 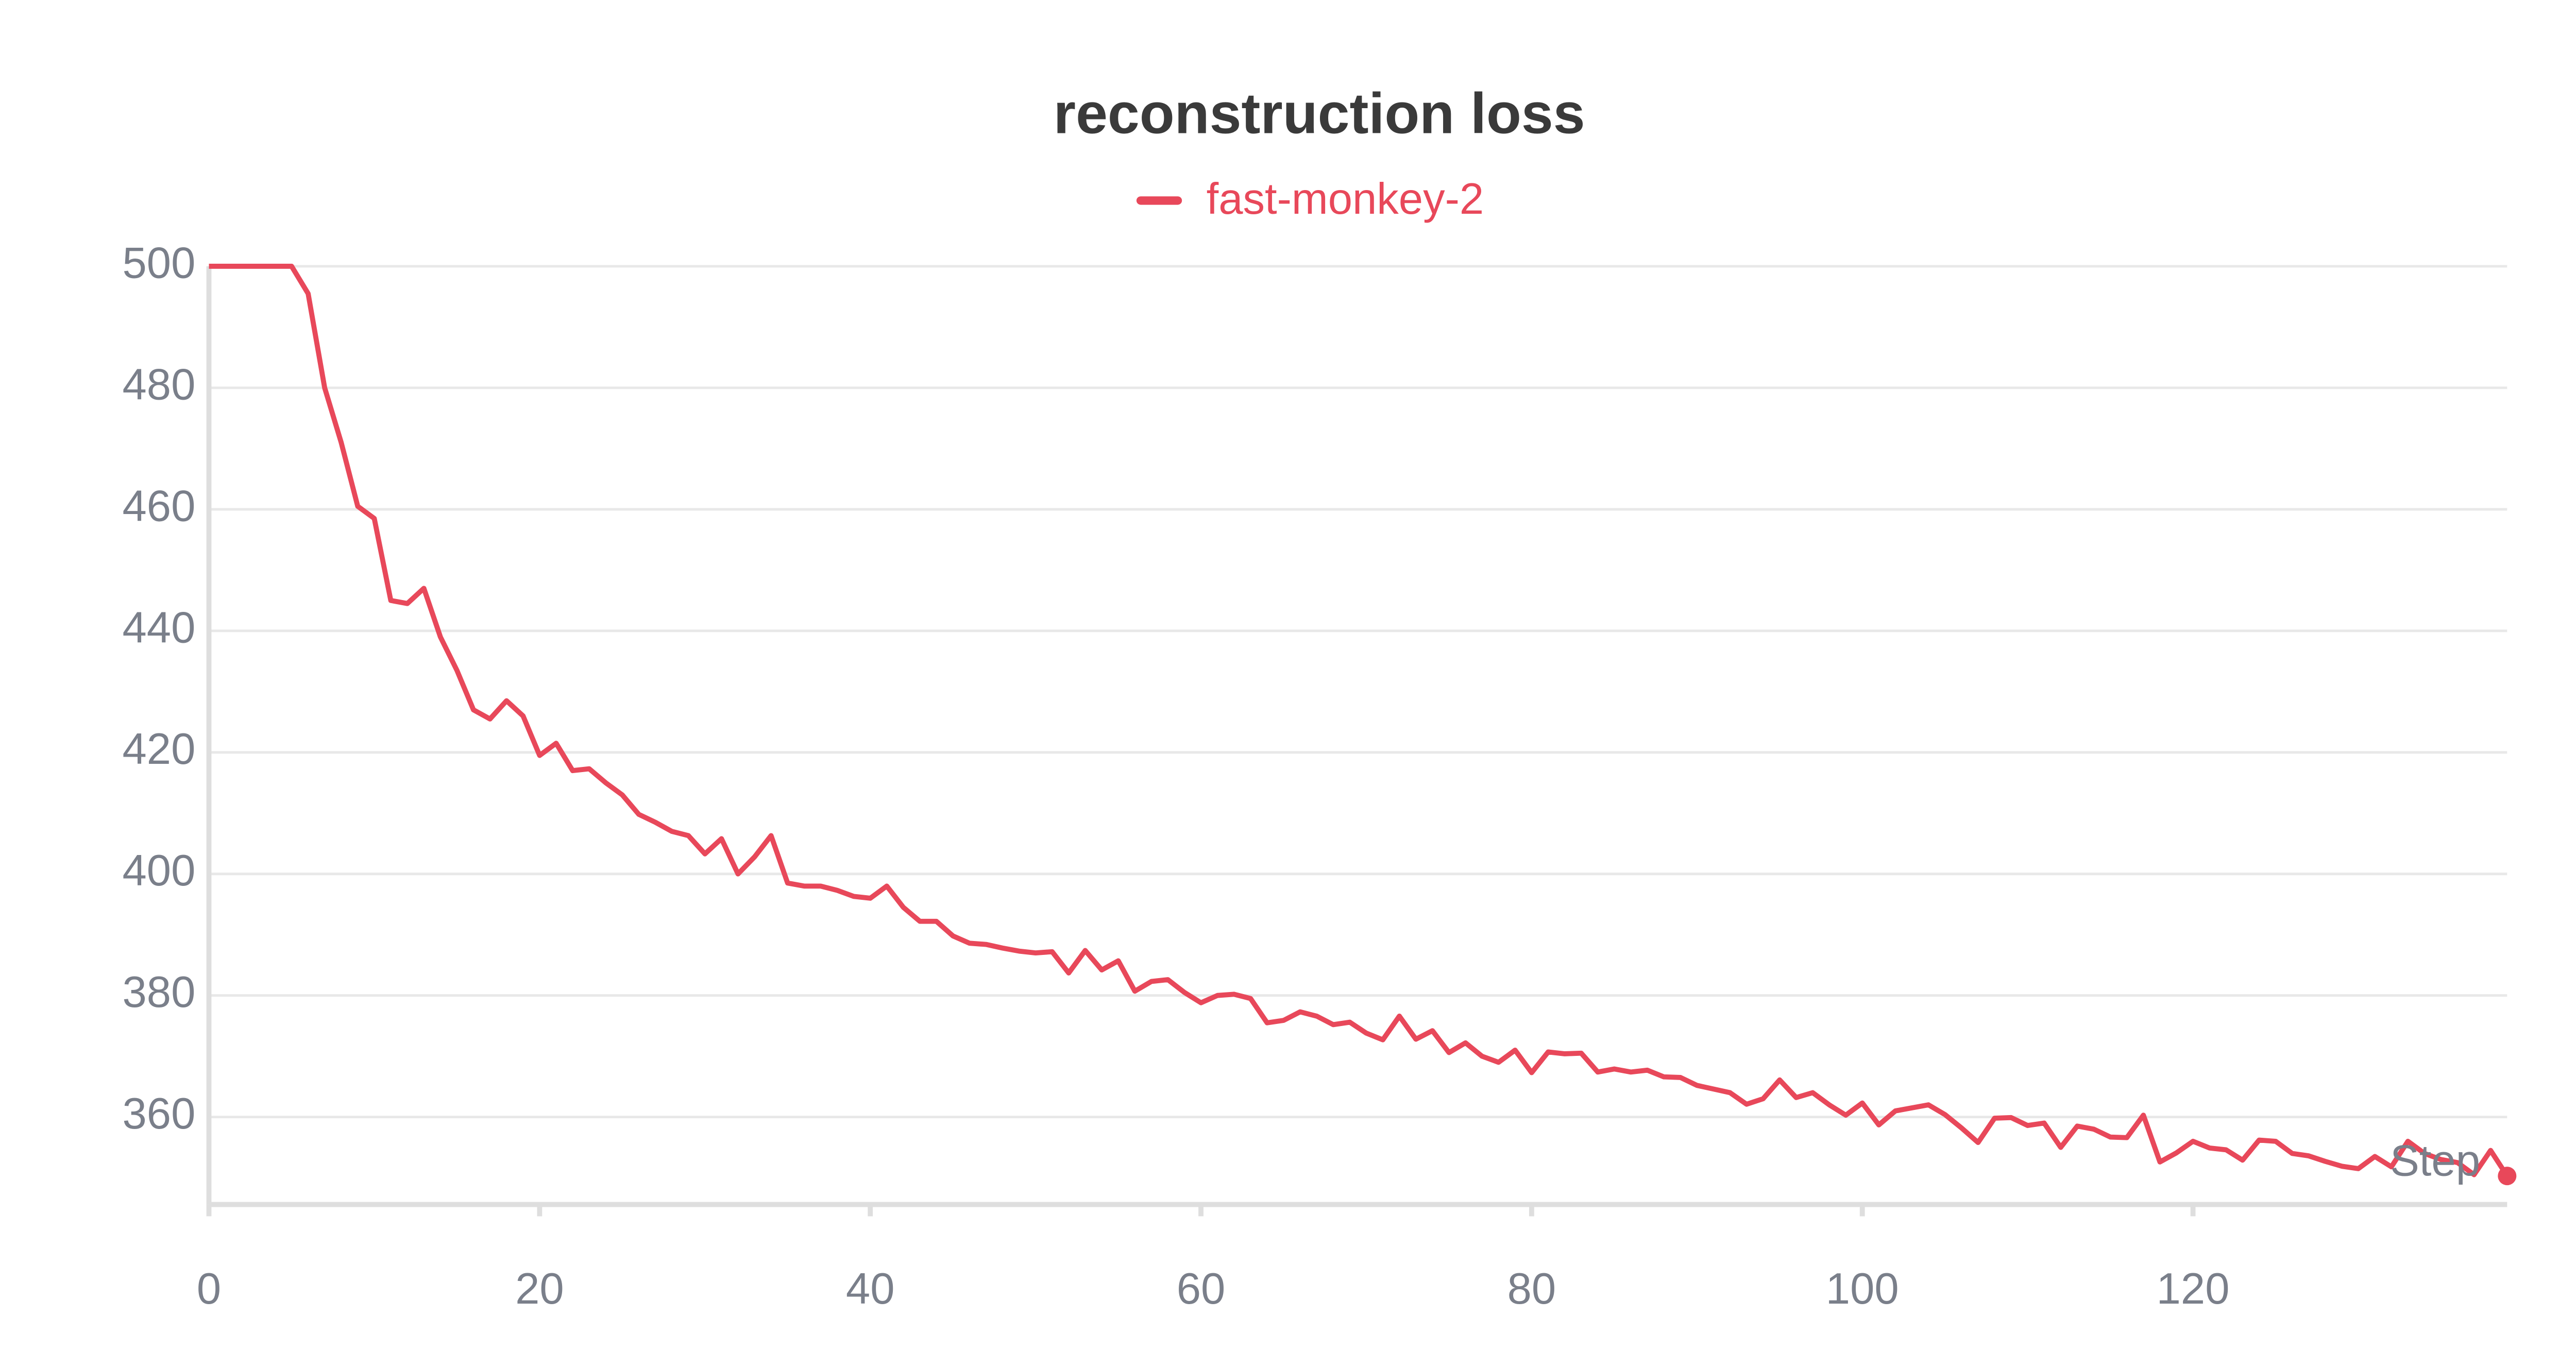 What do you see at coordinates (159, 1113) in the screenshot?
I see `y-tick-label: 360` at bounding box center [159, 1113].